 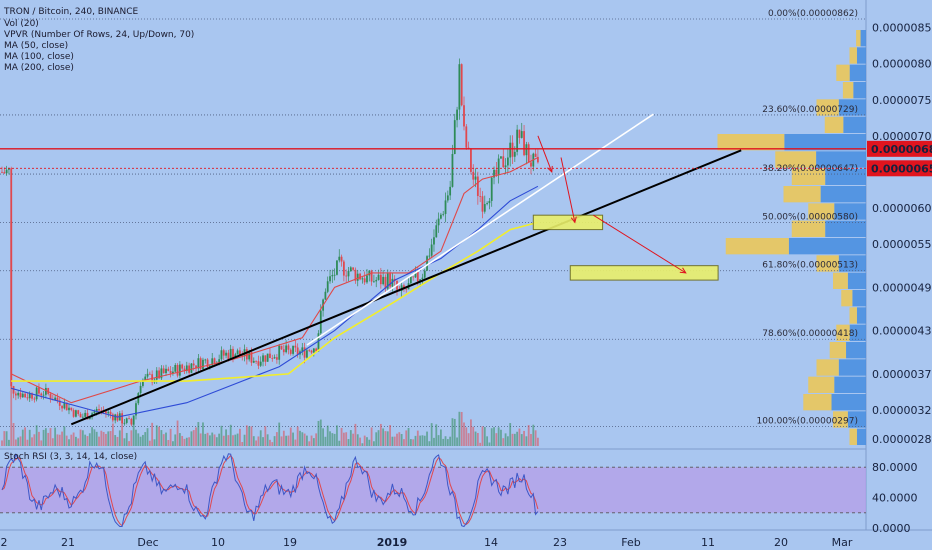 I want to click on fibonacci-label: 78.60%(0.00000418), so click(x=810, y=334).